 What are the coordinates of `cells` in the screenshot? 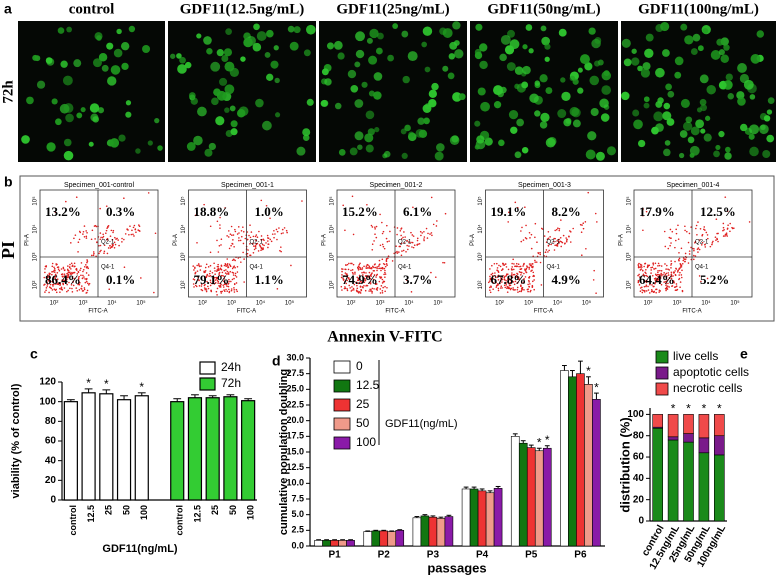 It's located at (92, 93).